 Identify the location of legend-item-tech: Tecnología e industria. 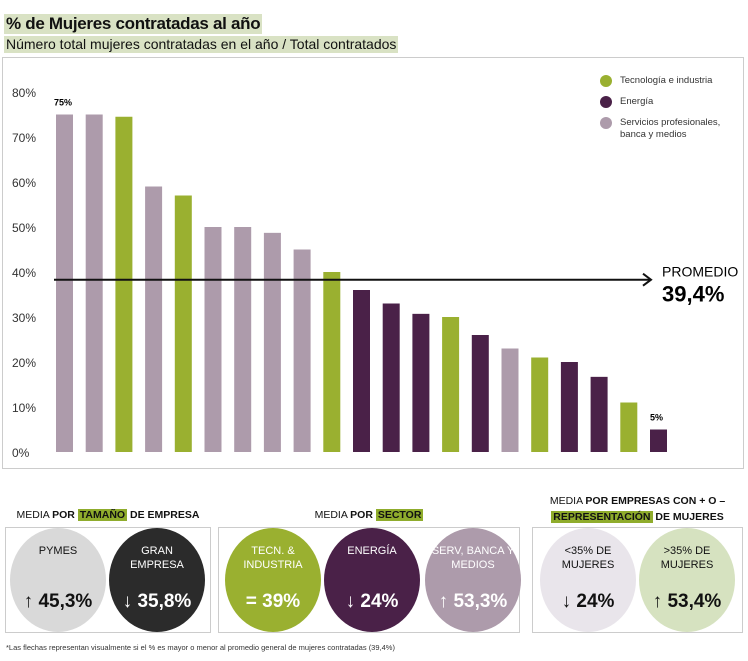
(668, 81).